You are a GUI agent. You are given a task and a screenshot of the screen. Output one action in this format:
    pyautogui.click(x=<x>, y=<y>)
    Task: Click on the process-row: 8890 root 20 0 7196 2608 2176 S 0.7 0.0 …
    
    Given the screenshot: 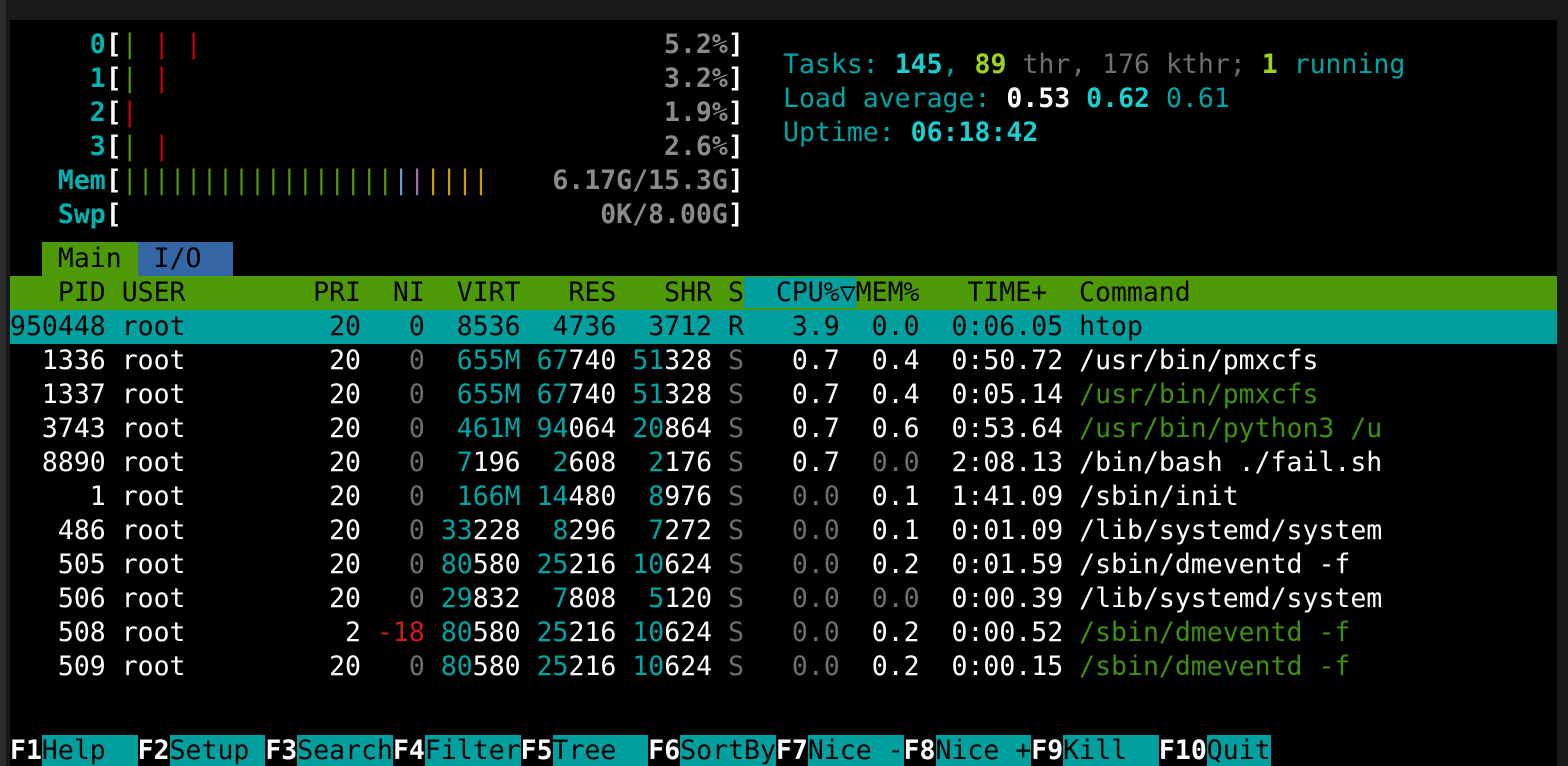 What is the action you would take?
    pyautogui.click(x=783, y=463)
    